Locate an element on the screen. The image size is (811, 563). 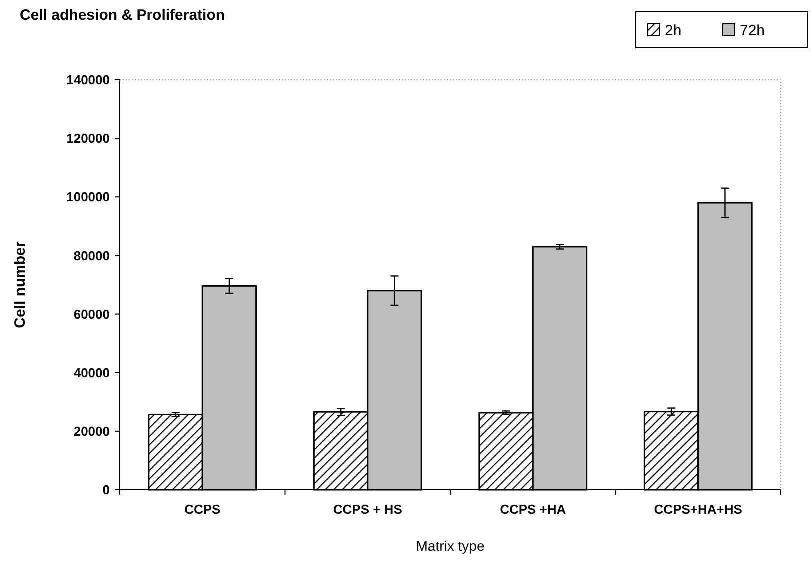
y-tick-label: 140000 is located at coordinates (88, 80).